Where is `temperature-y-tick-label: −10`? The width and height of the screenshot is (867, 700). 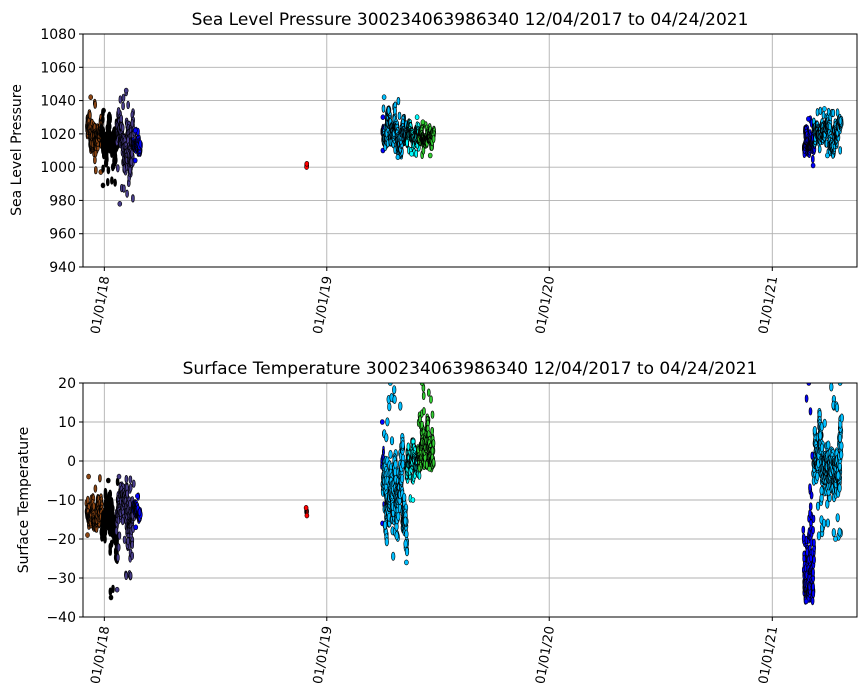 temperature-y-tick-label: −10 is located at coordinates (61, 501).